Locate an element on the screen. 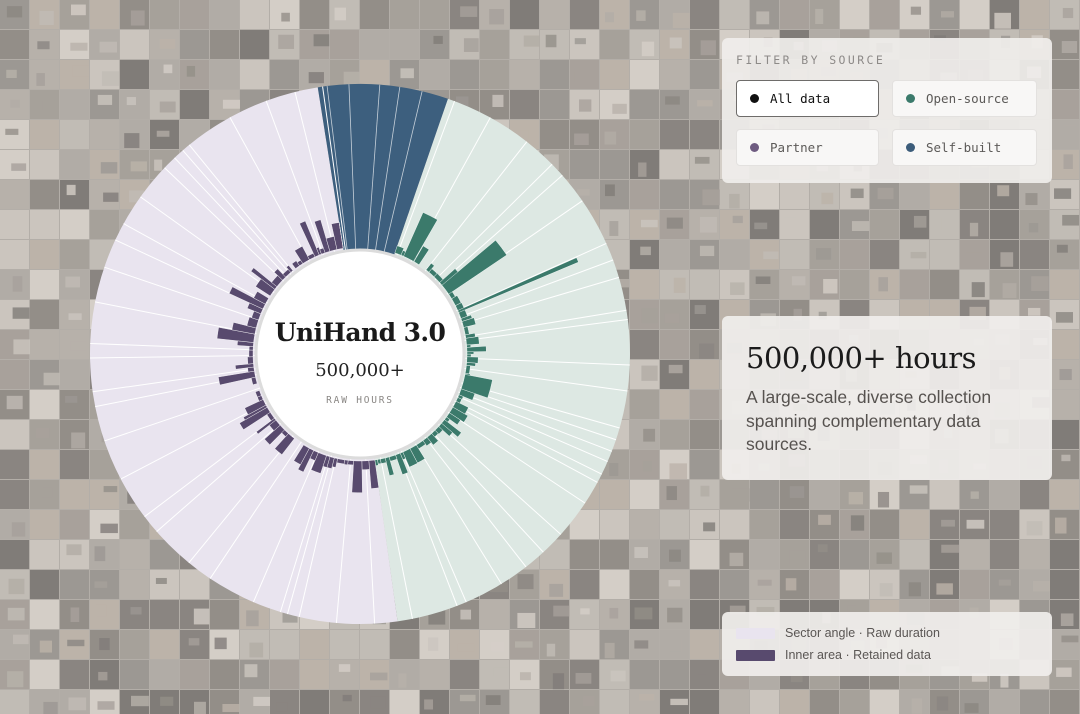  legend-swatch-dark is located at coordinates (755, 655).